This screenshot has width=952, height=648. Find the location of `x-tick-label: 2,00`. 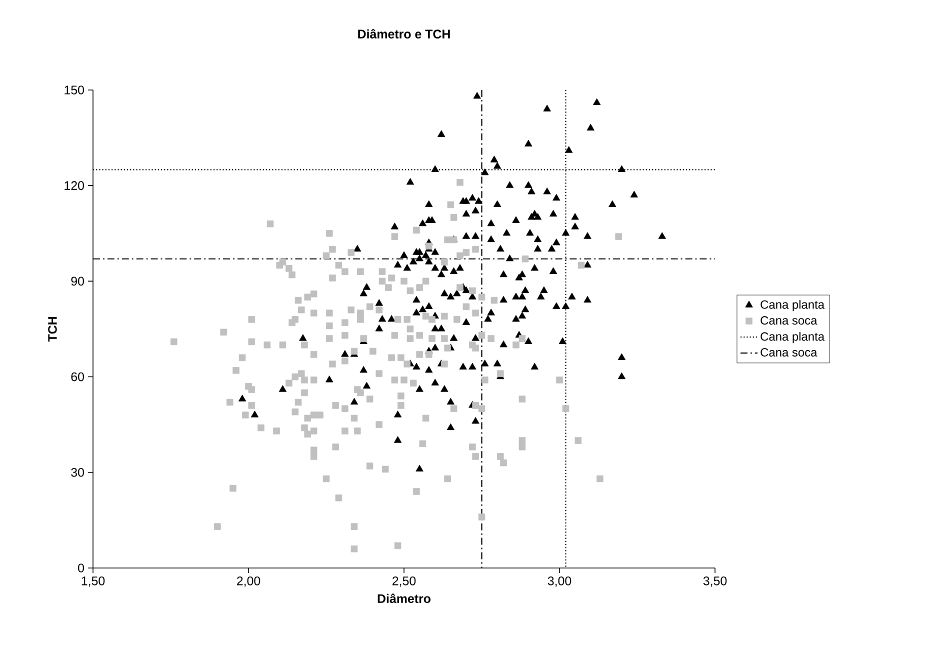

x-tick-label: 2,00 is located at coordinates (248, 581).